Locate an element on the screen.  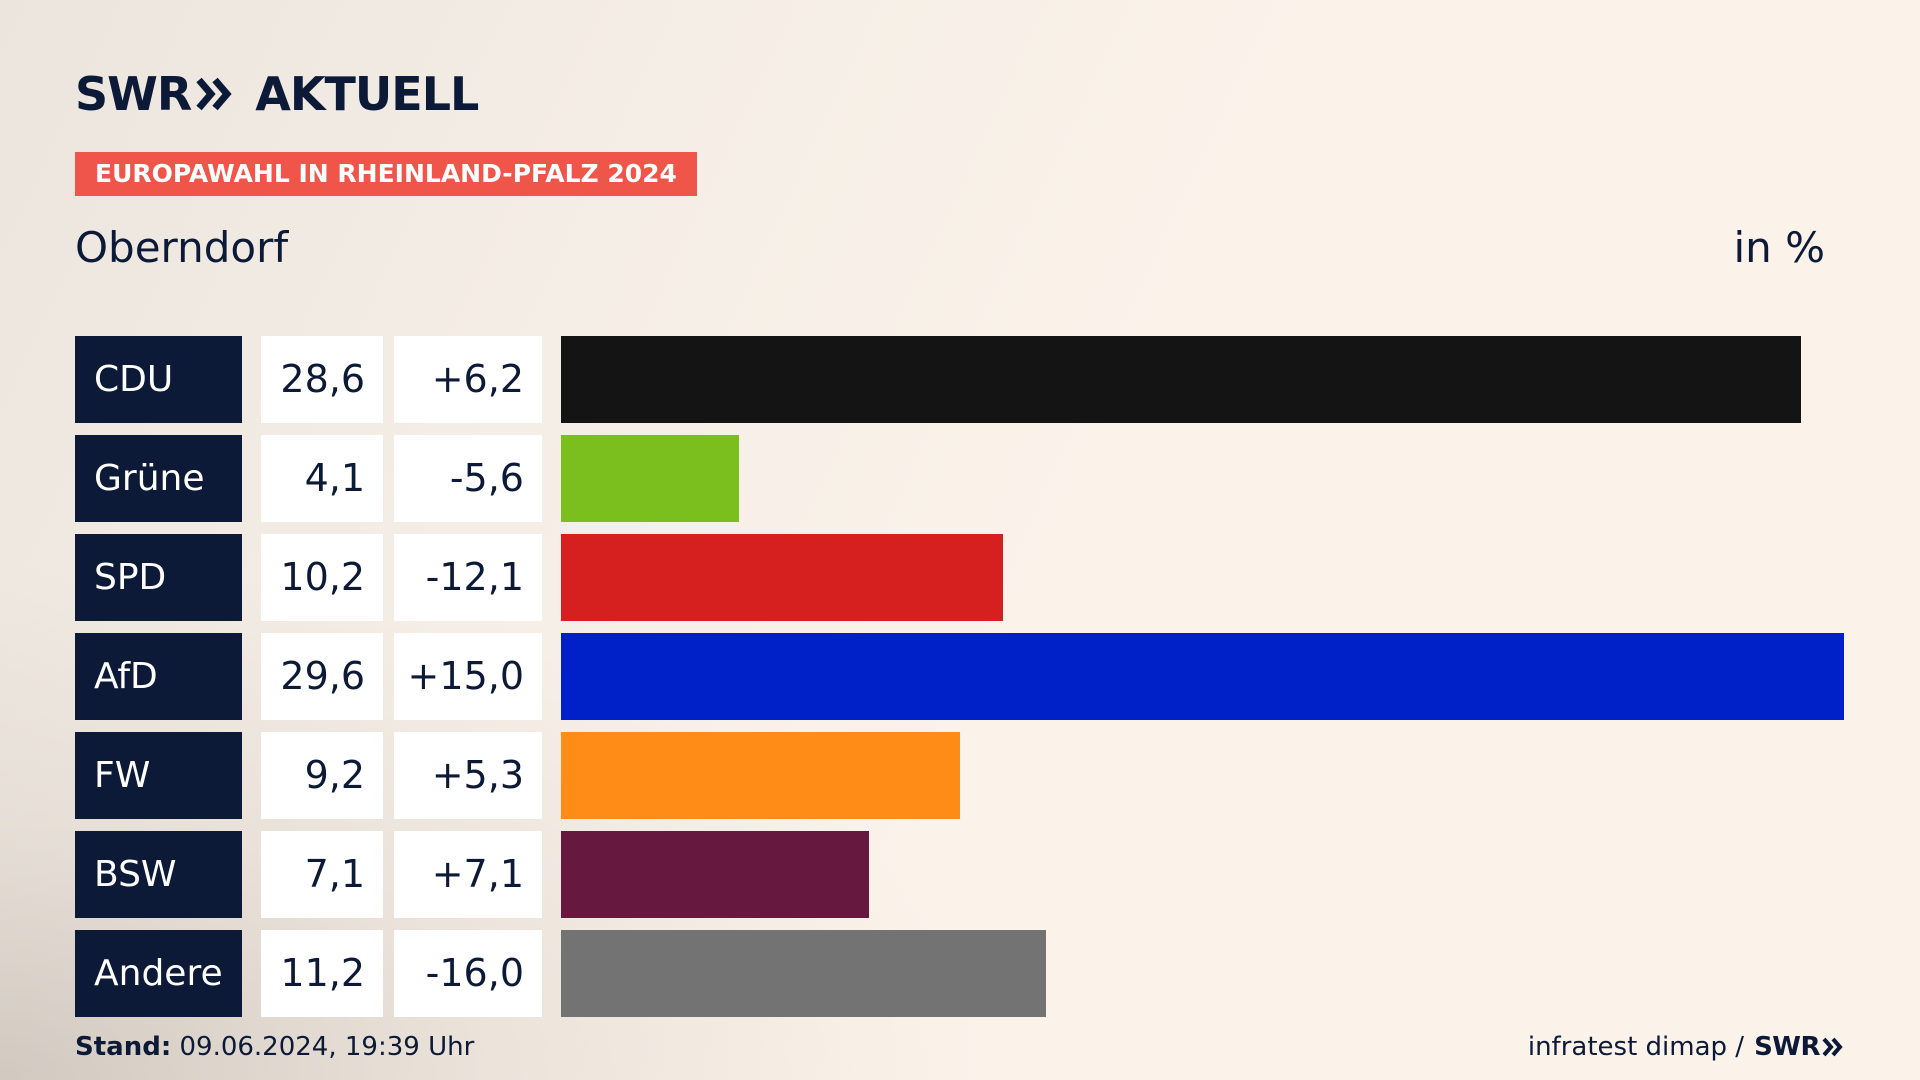
source-text: infratest dimap / is located at coordinates (1636, 1047).